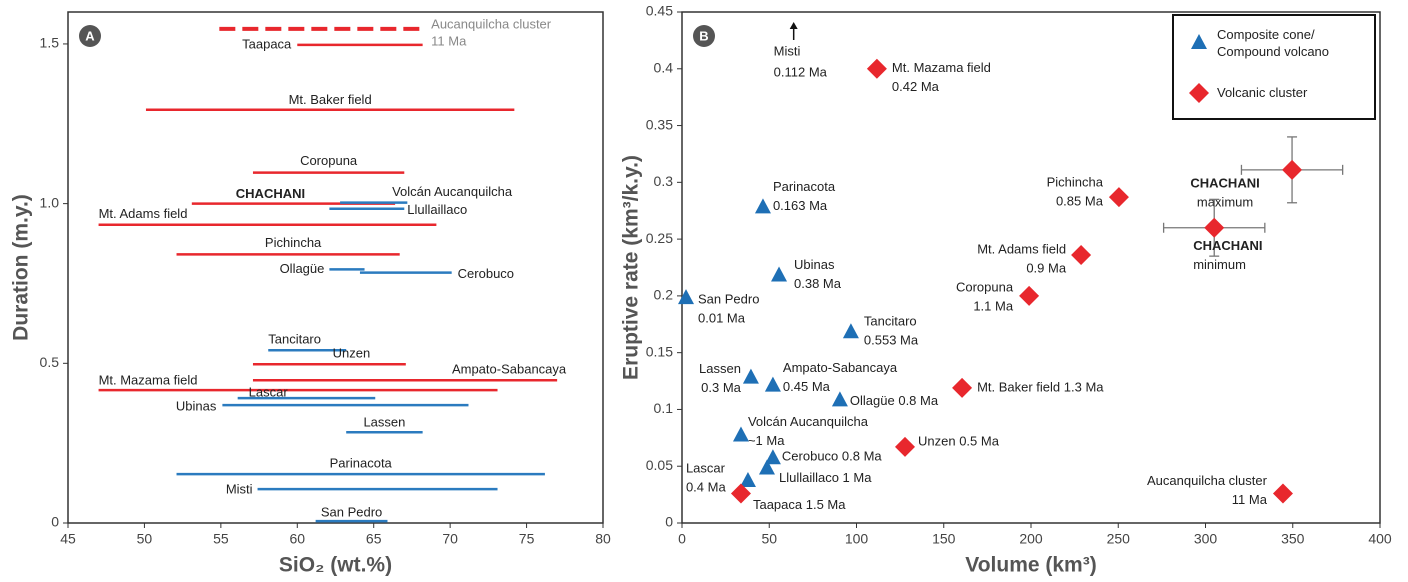 The height and width of the screenshot is (582, 1408). I want to click on point-label: 0.112 Ma, so click(801, 71).